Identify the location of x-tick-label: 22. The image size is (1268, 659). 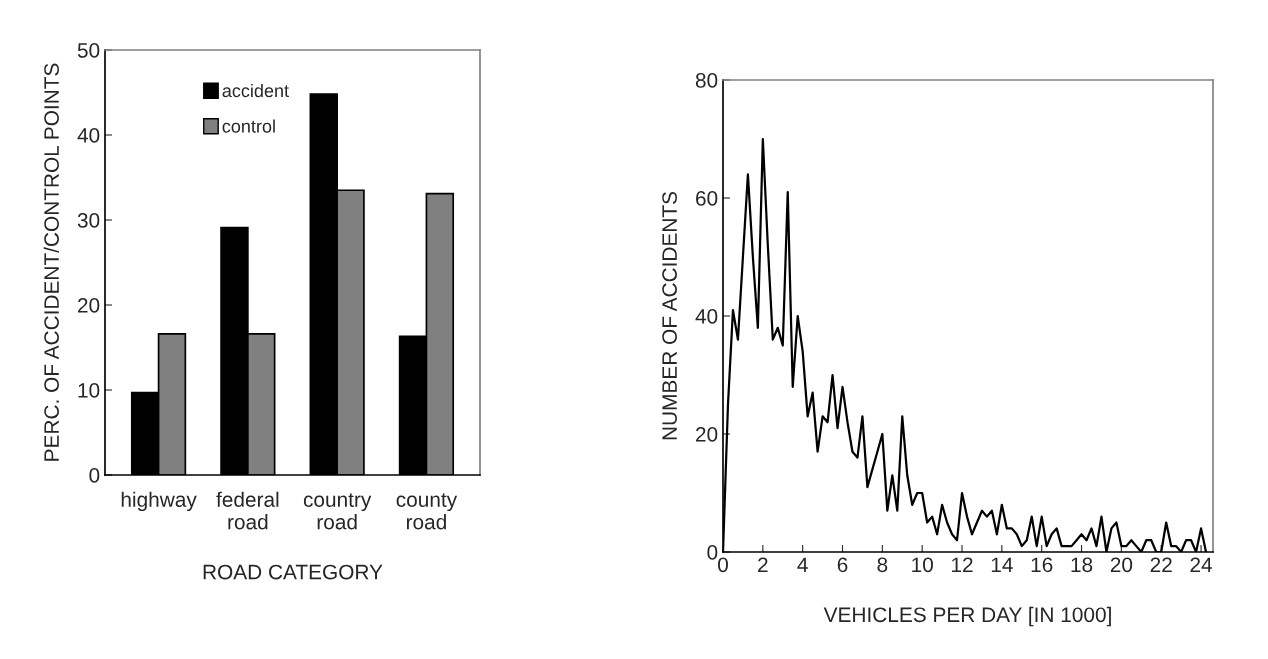
(1161, 564).